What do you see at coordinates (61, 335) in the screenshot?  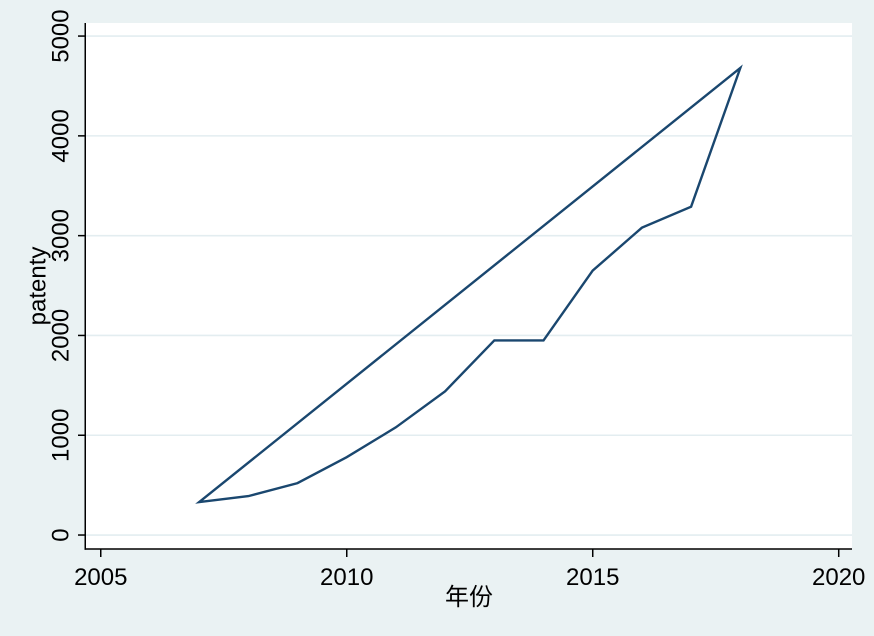 I see `y-tick-label: 2000` at bounding box center [61, 335].